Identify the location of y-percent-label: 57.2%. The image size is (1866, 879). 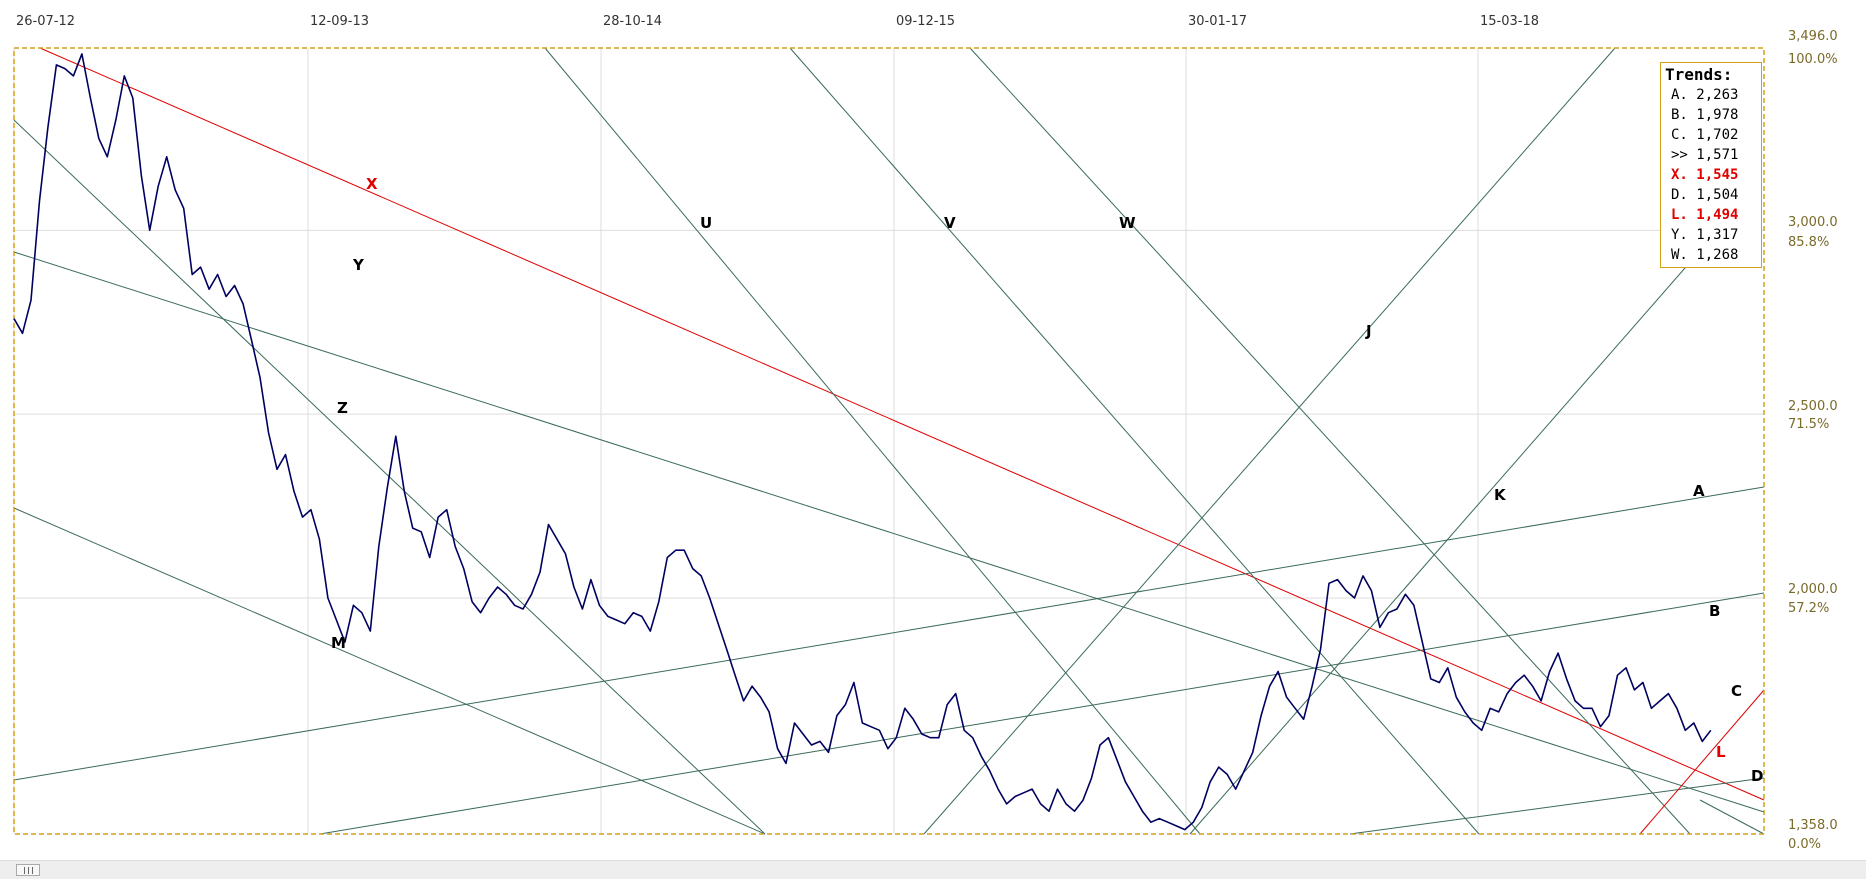
(1808, 608).